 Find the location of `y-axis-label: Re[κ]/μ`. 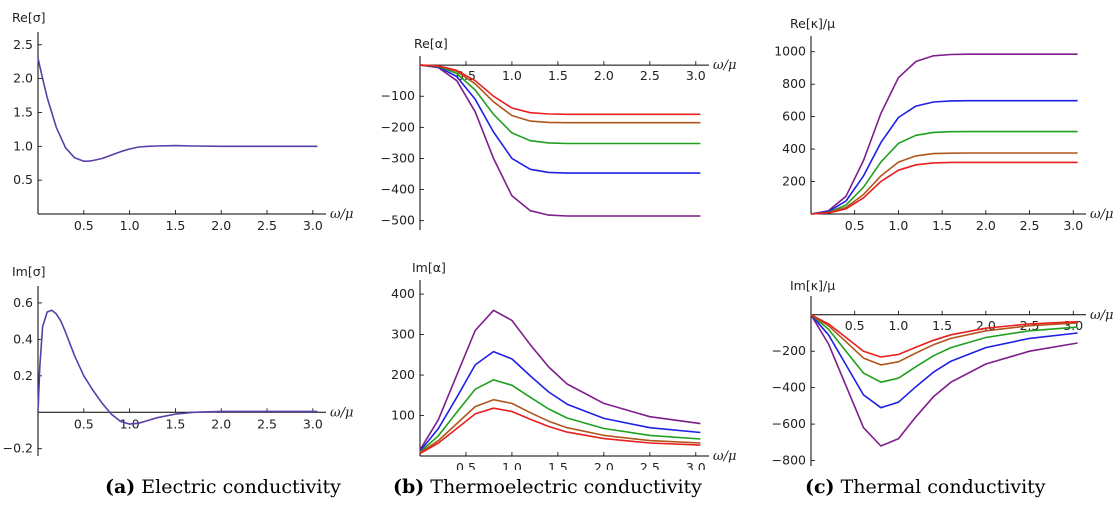

y-axis-label: Re[κ]/μ is located at coordinates (812, 23).